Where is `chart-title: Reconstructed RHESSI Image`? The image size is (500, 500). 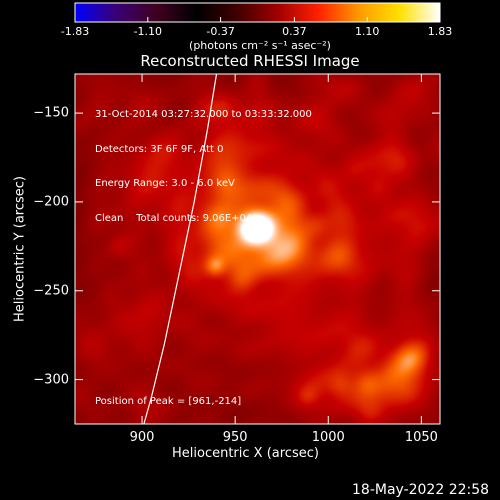 chart-title: Reconstructed RHESSI Image is located at coordinates (250, 61).